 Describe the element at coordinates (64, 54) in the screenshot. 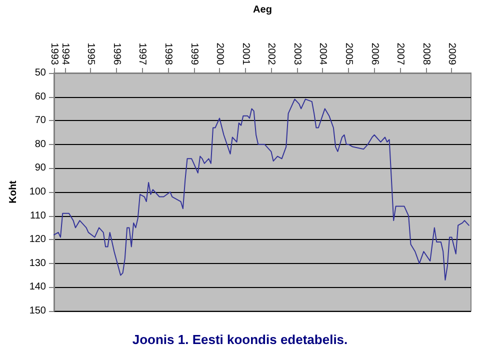

I see `x-tick-label: 1994` at that location.